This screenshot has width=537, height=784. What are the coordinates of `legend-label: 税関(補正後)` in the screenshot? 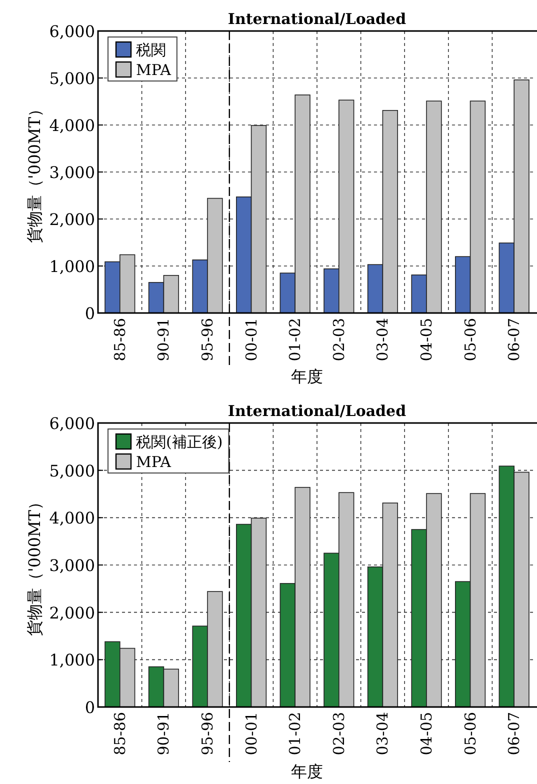 It's located at (179, 442).